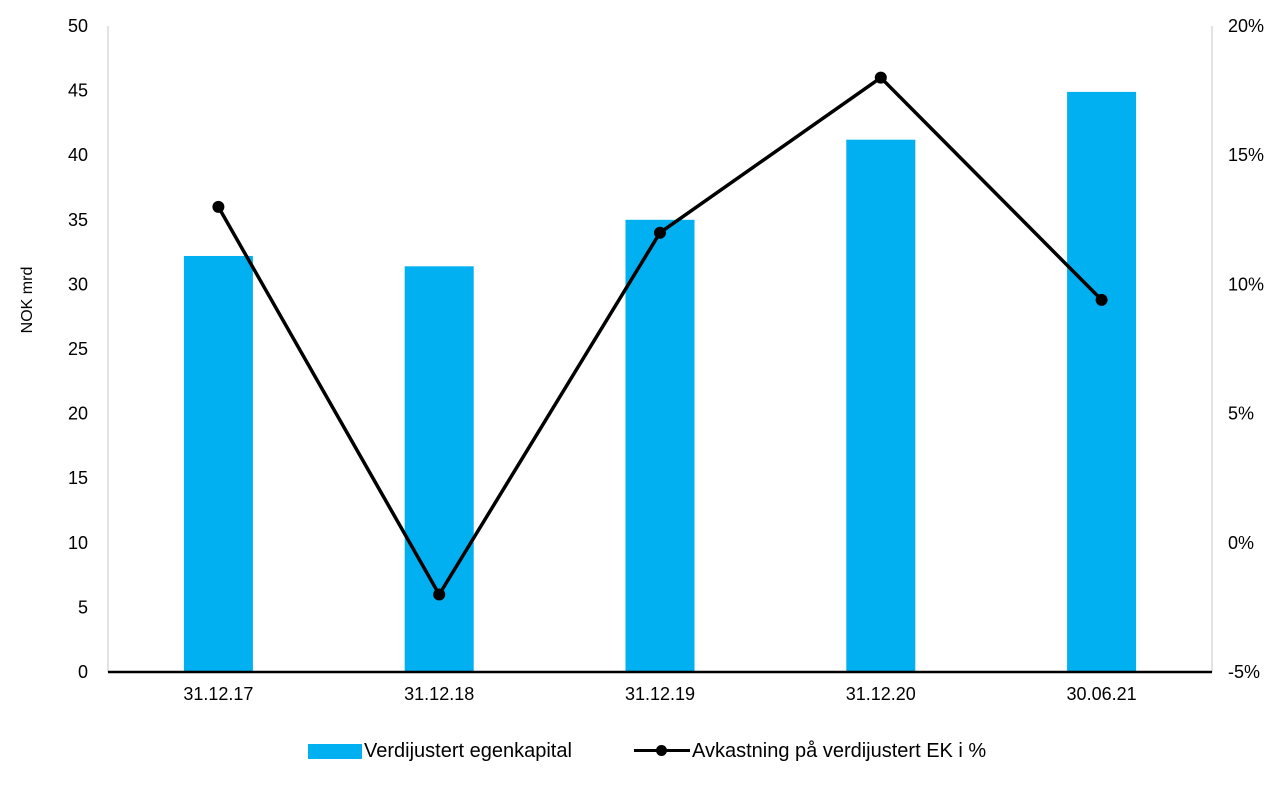  Describe the element at coordinates (335, 751) in the screenshot. I see `legend-bar-swatch` at that location.